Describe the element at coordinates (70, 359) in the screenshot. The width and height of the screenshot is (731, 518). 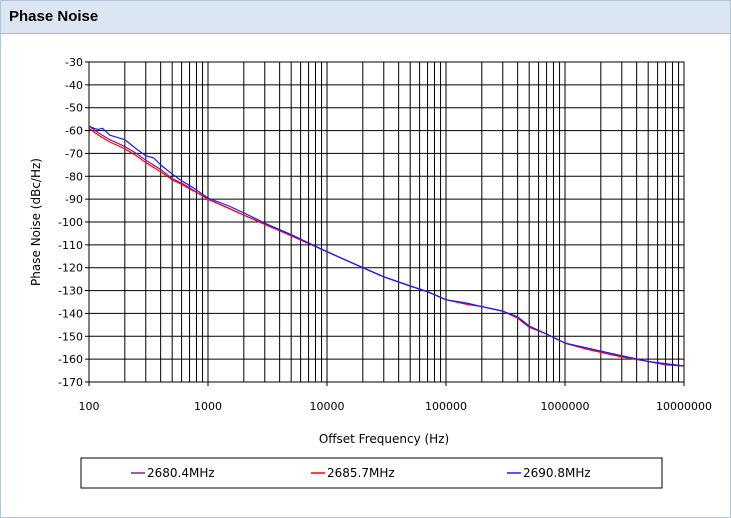
I see `y-tick-label: -160` at that location.